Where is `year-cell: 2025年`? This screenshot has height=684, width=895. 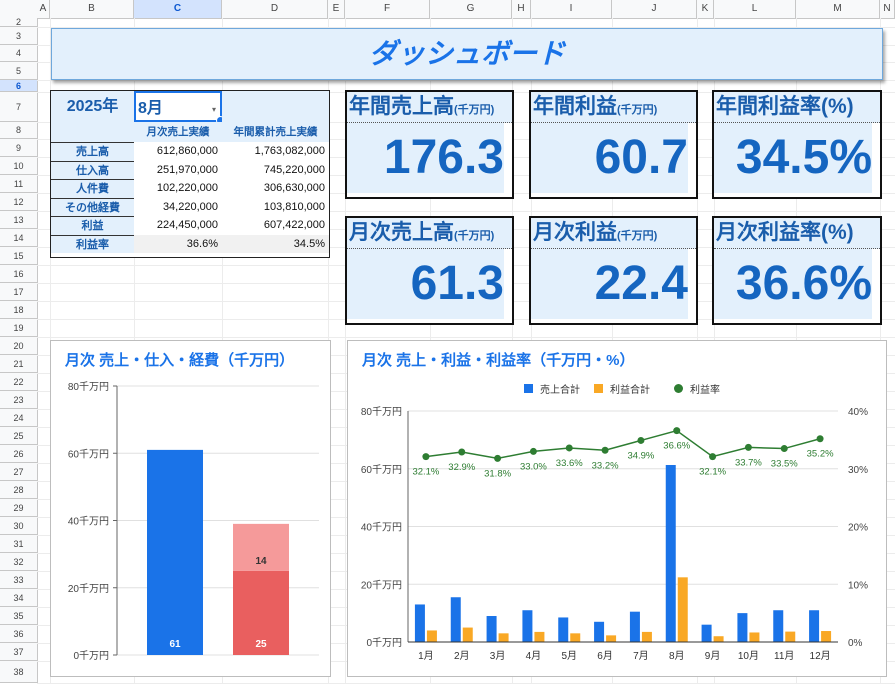
year-cell: 2025年 is located at coordinates (92, 106).